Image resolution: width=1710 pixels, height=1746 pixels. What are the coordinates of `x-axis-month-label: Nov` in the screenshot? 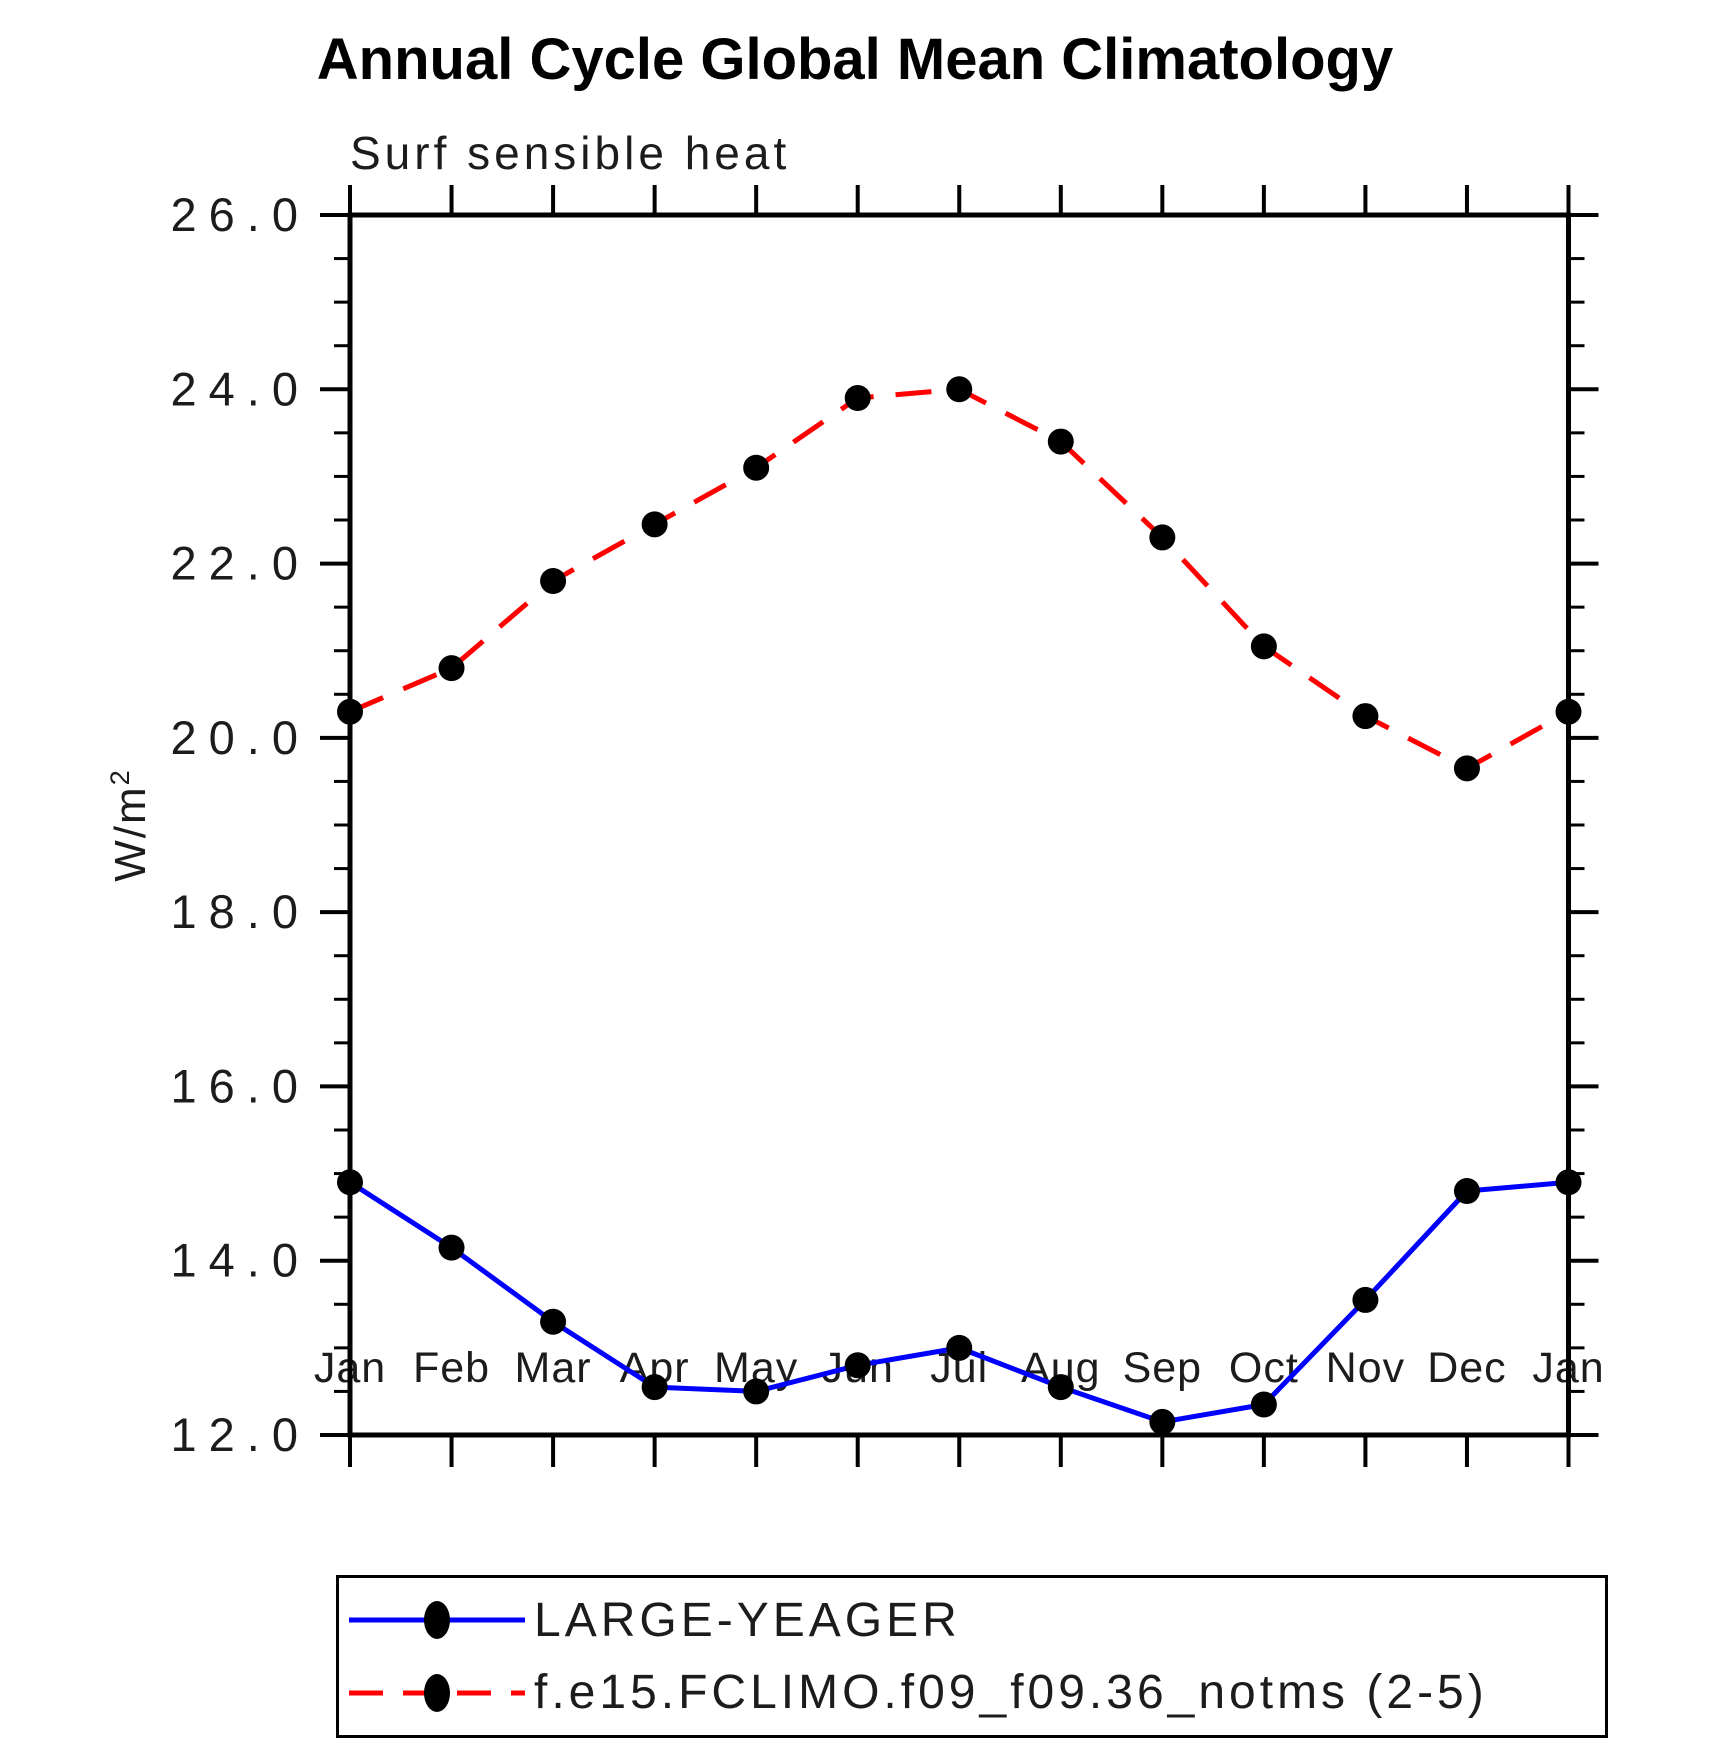 It's located at (1365, 1368).